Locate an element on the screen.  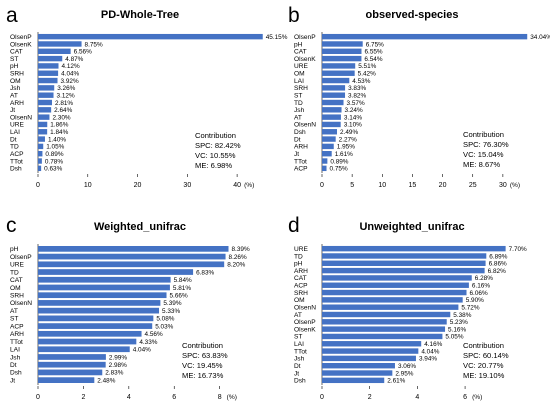
data-label: 5.72% is located at coordinates (470, 307).